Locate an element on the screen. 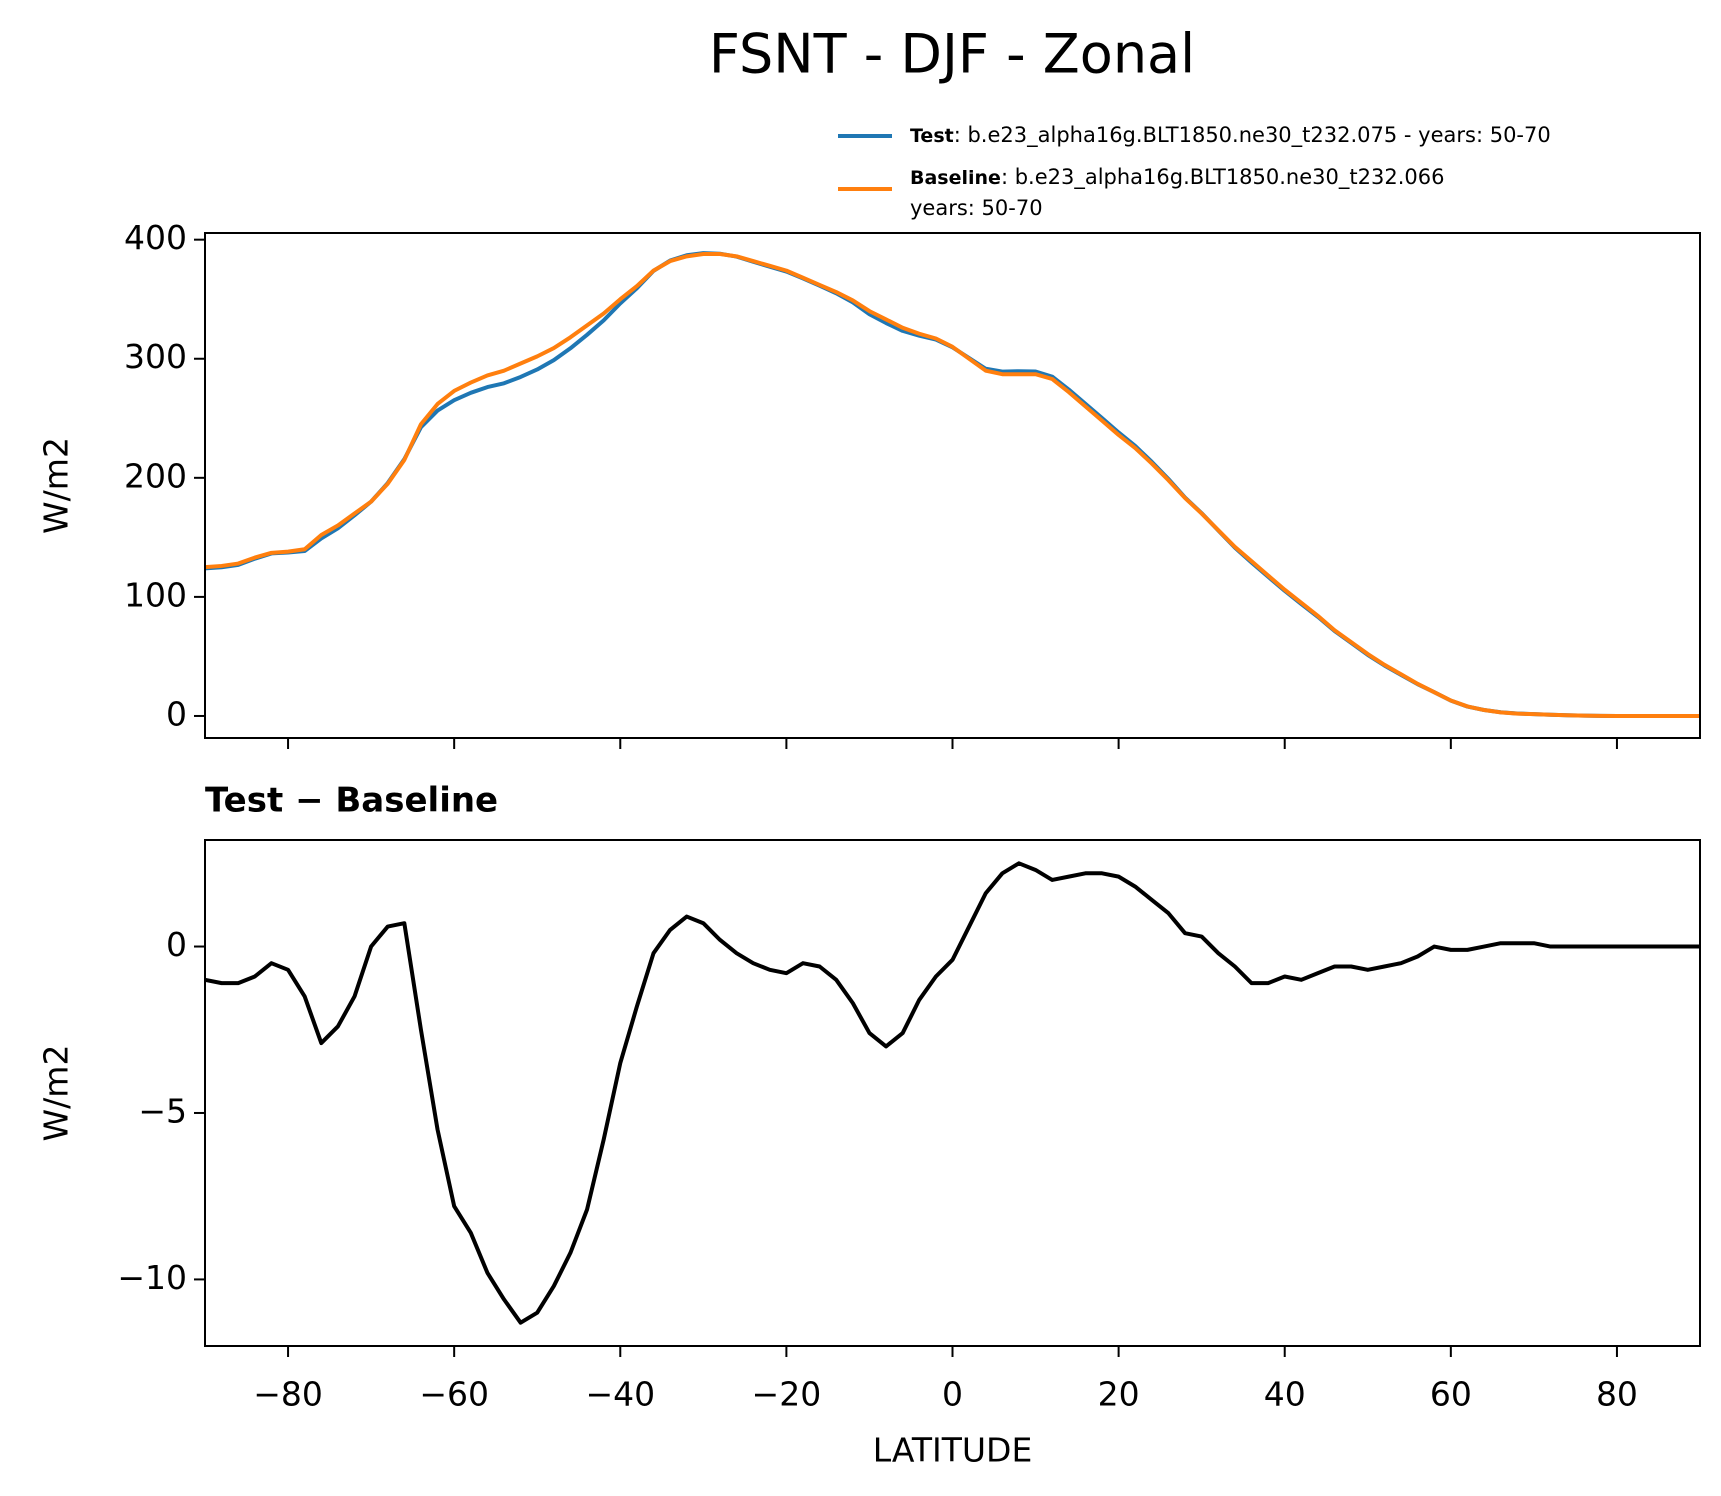 Image resolution: width=1721 pixels, height=1496 pixels. x-axis-label: LATITUDE is located at coordinates (953, 1450).